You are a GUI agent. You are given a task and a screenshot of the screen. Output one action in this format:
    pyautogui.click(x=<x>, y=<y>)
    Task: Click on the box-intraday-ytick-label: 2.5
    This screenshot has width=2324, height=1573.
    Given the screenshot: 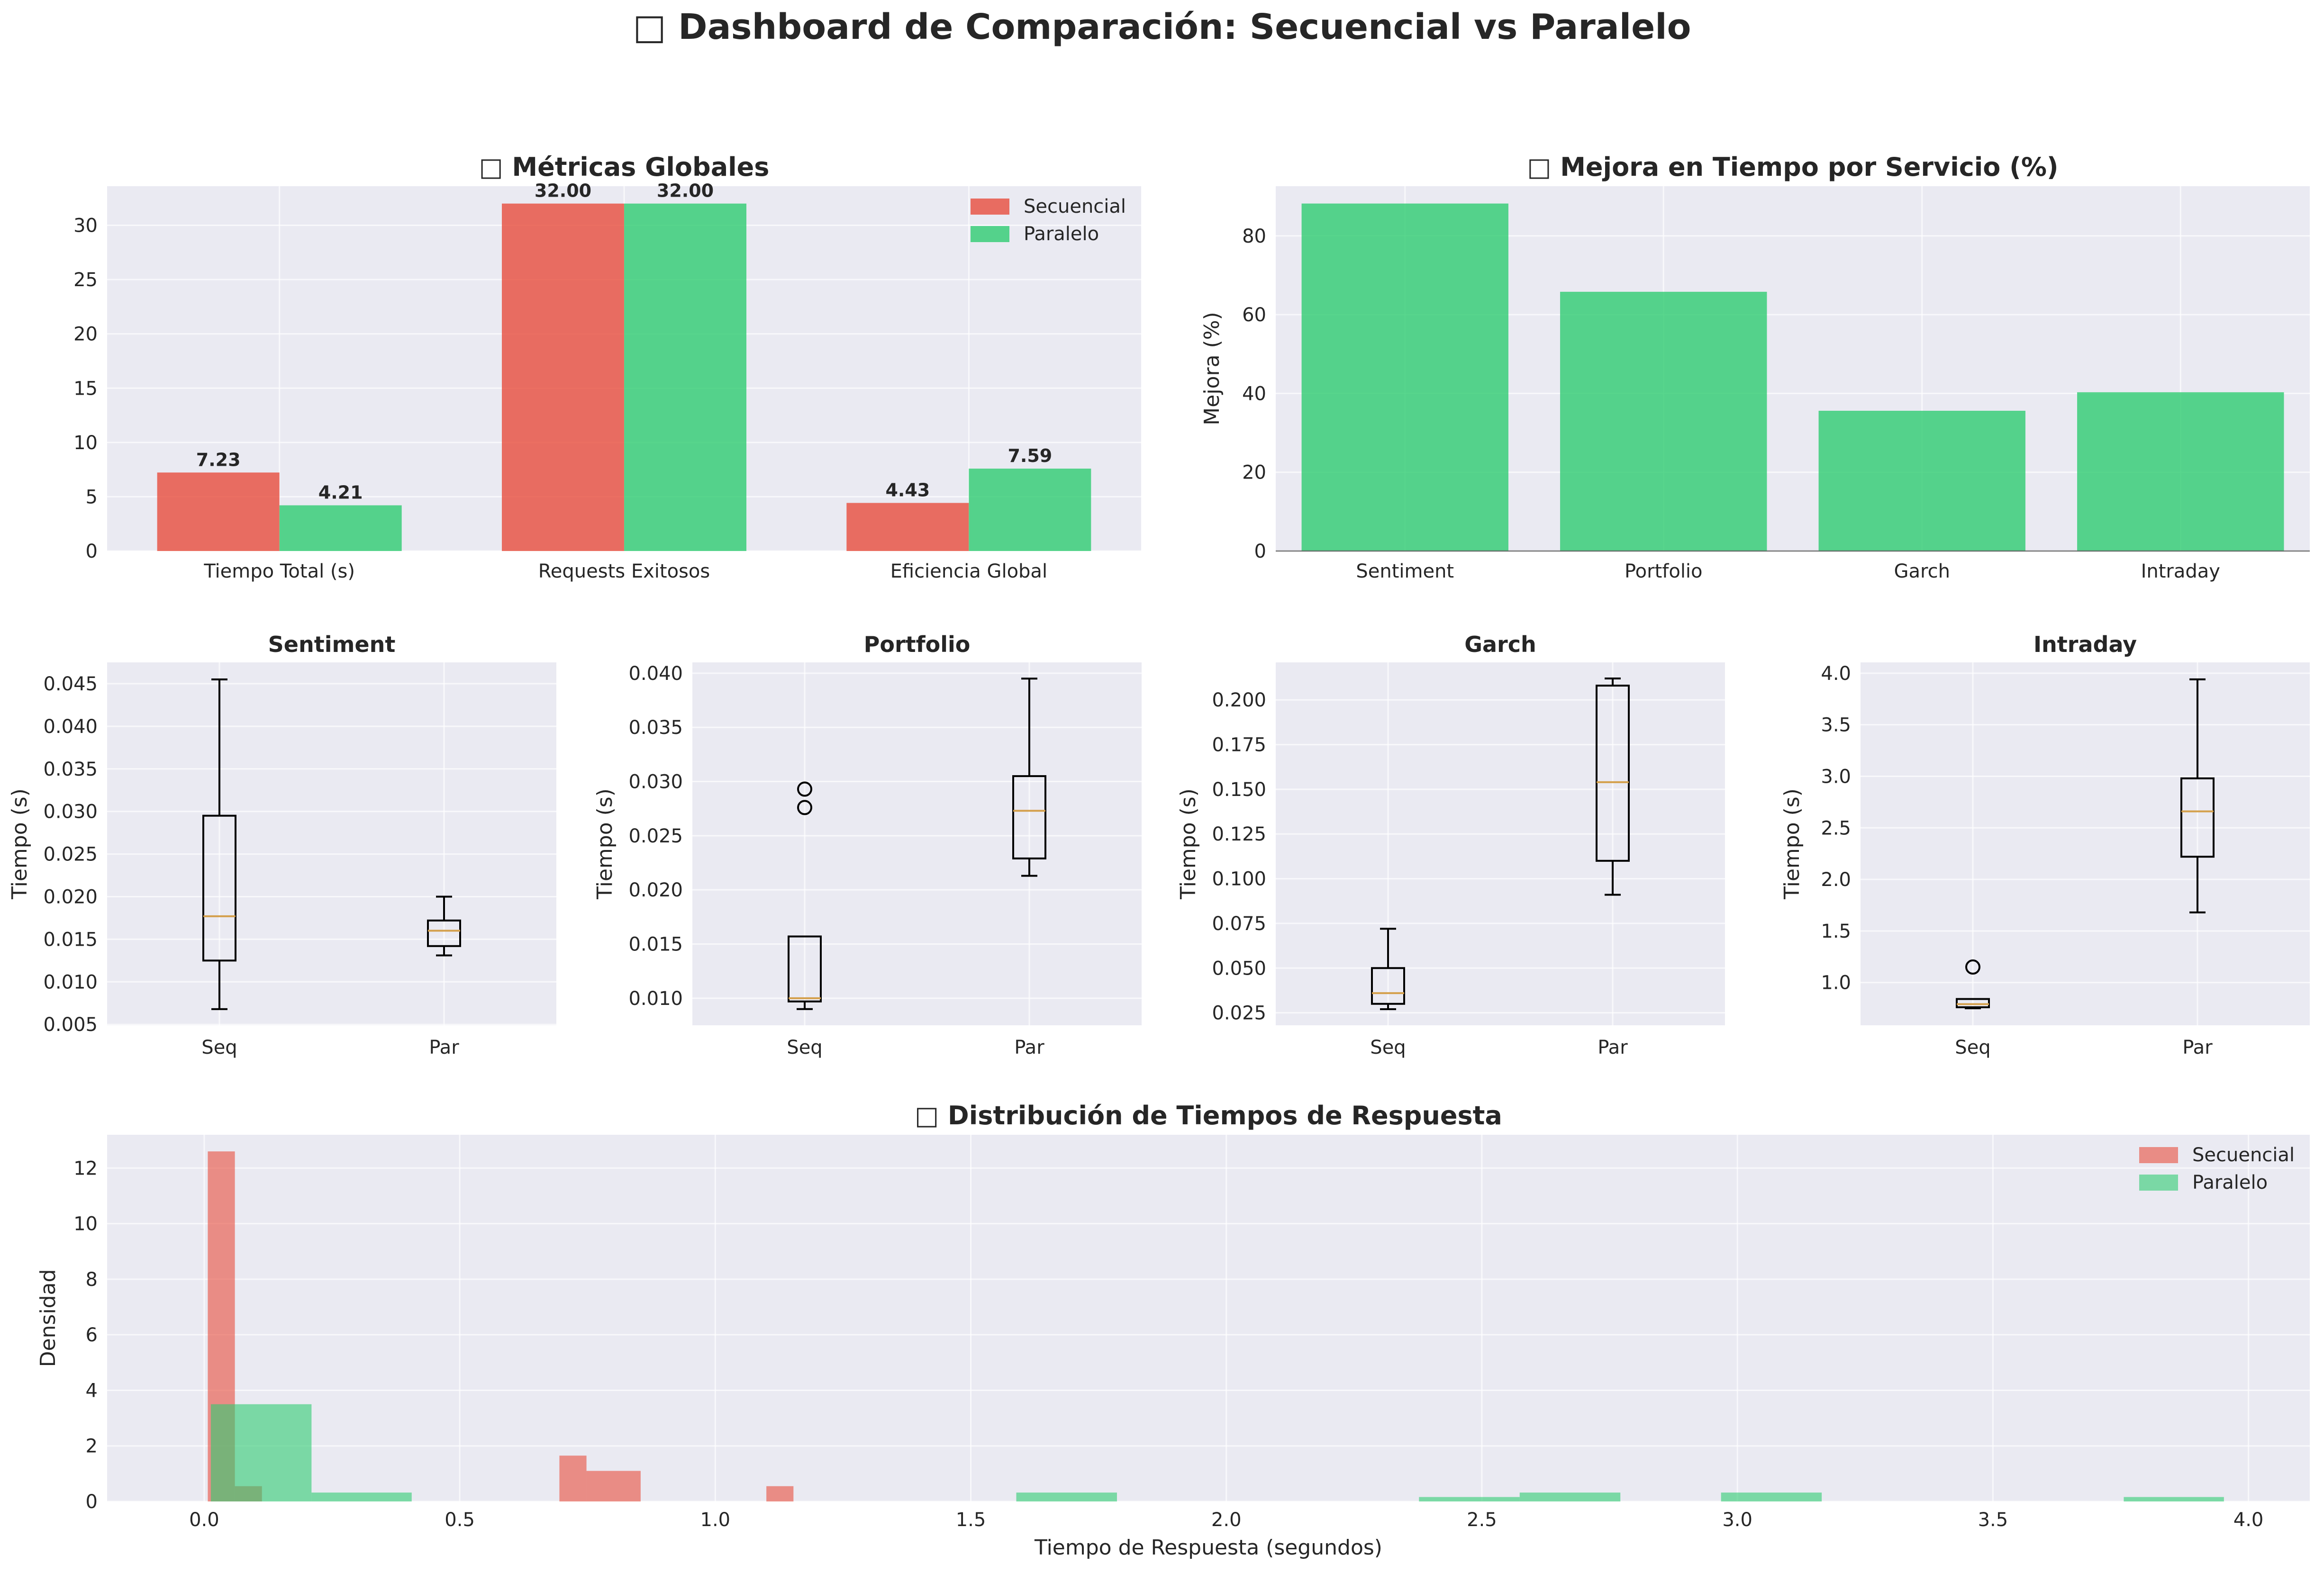 What is the action you would take?
    pyautogui.click(x=1836, y=828)
    